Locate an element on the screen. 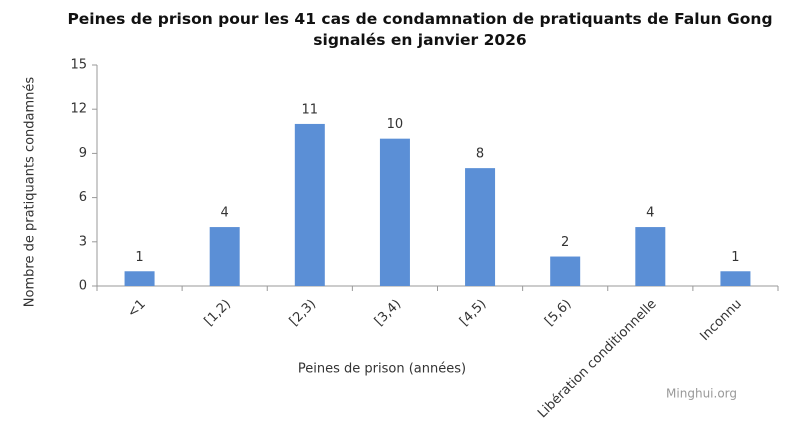  y-tick-label: 15 is located at coordinates (78, 65).